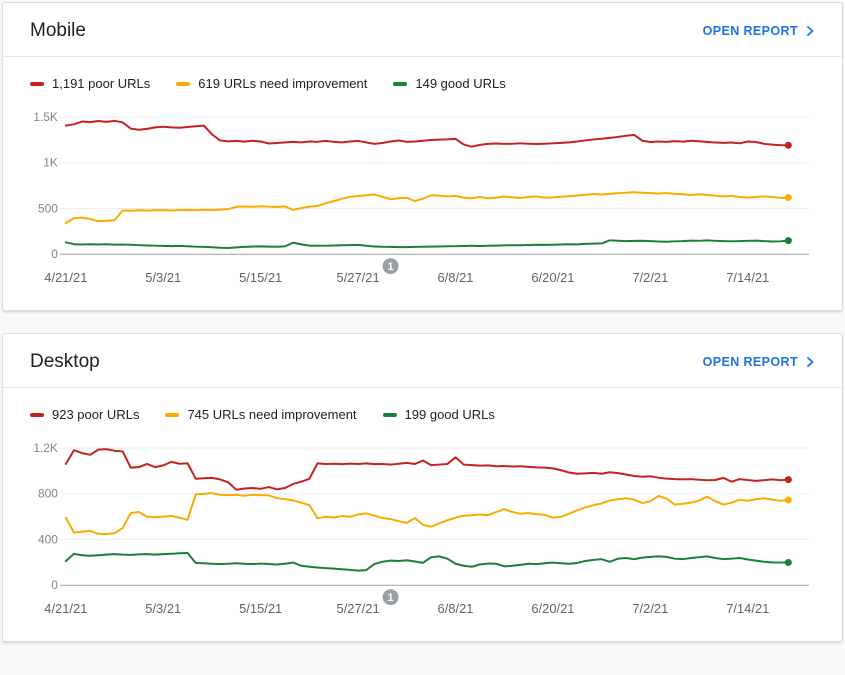 Image resolution: width=845 pixels, height=675 pixels. I want to click on svg-text: 1K, so click(50, 163).